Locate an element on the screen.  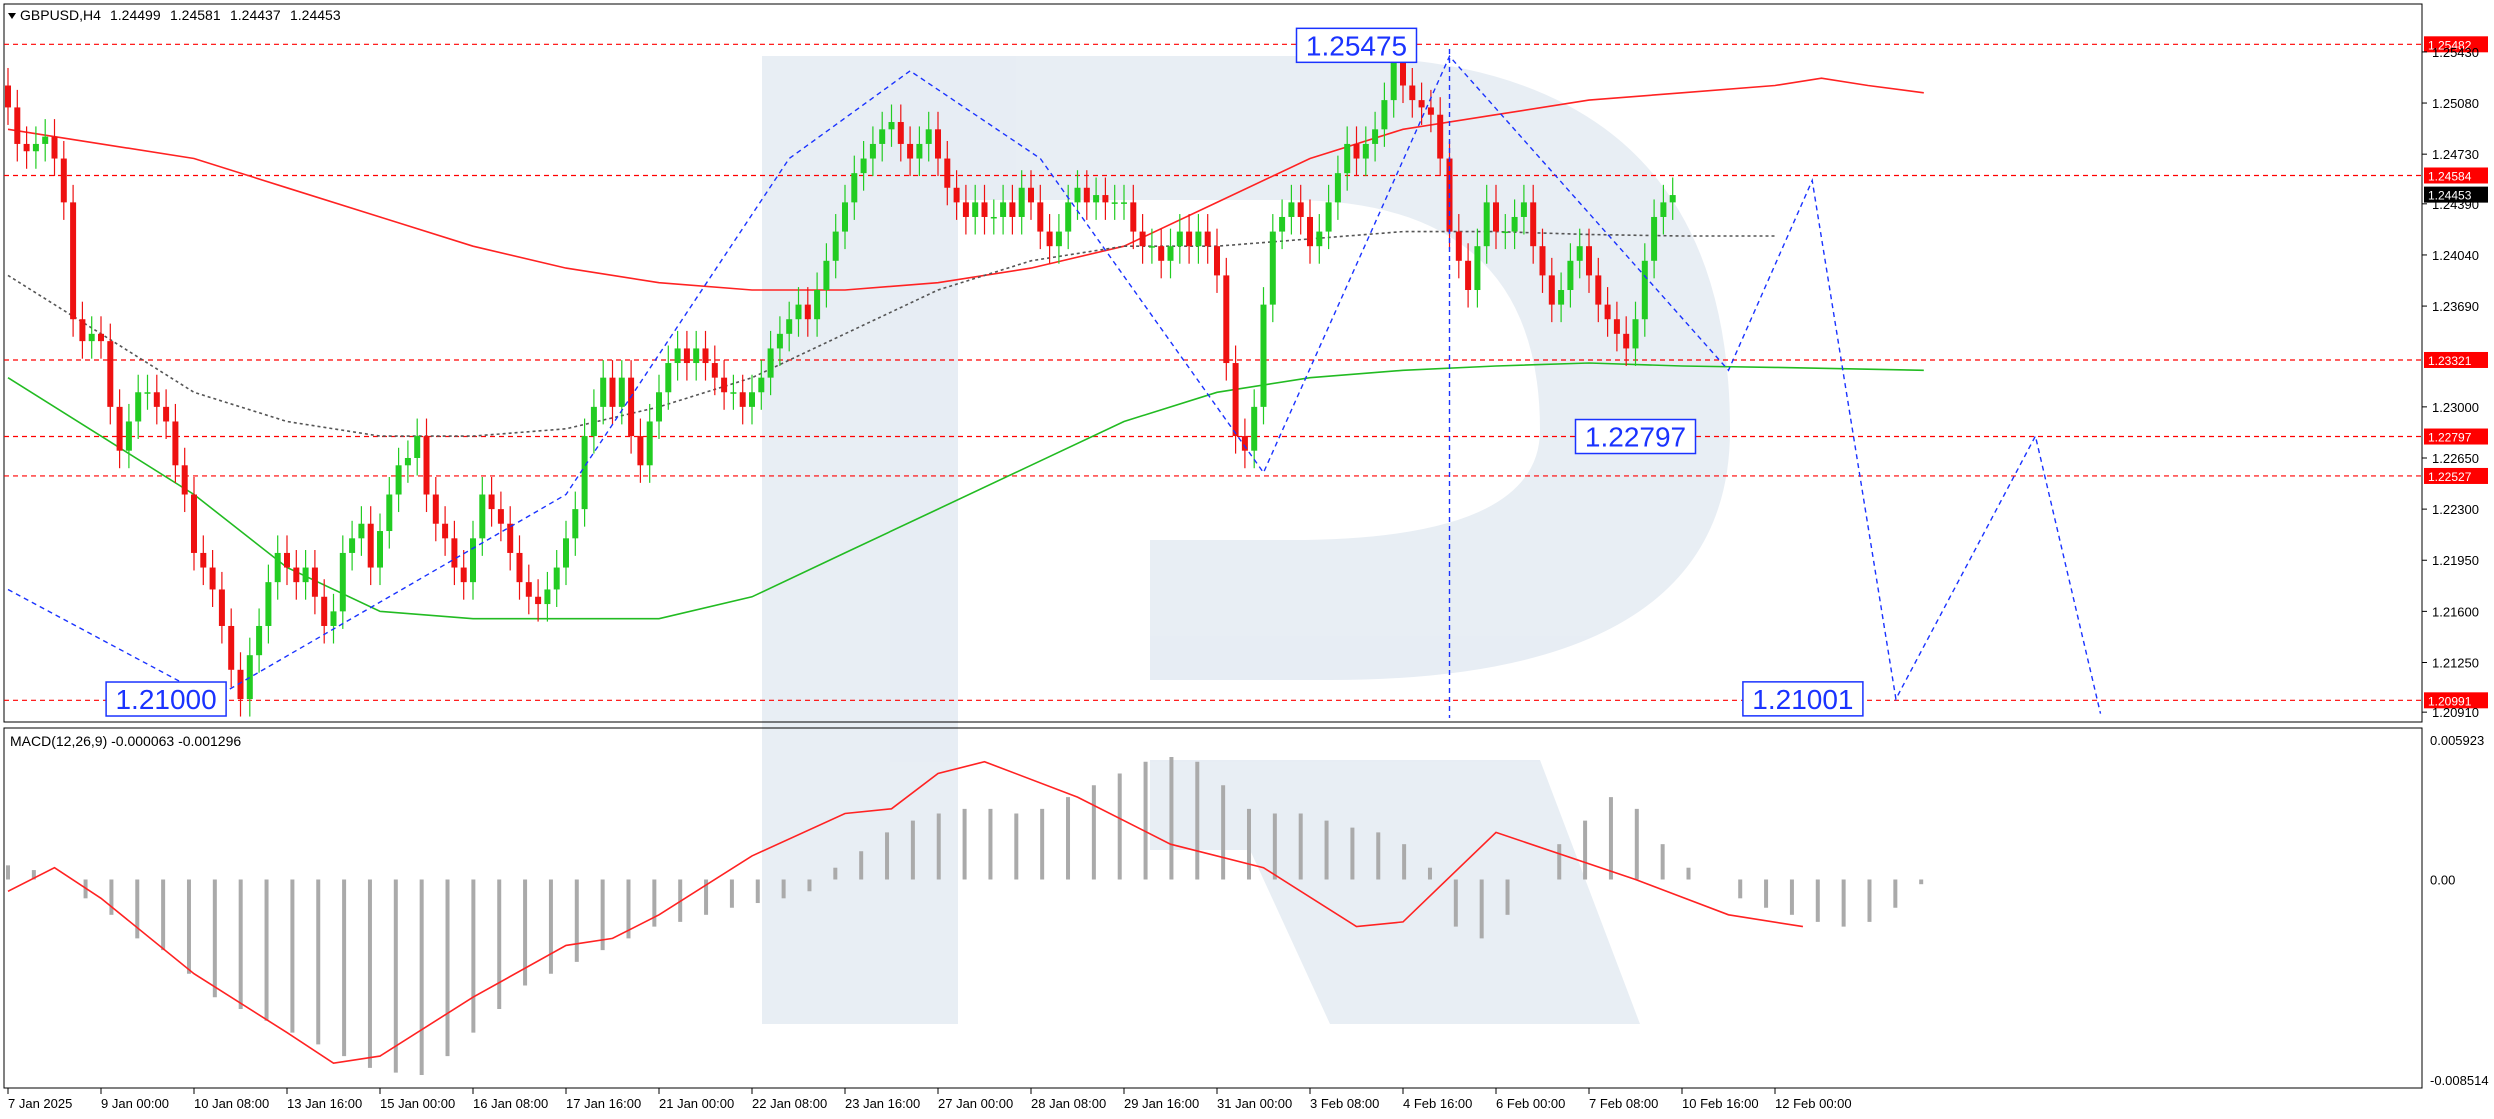
time-tick-label-16: 6 Feb 00:00 is located at coordinates (1530, 1103).